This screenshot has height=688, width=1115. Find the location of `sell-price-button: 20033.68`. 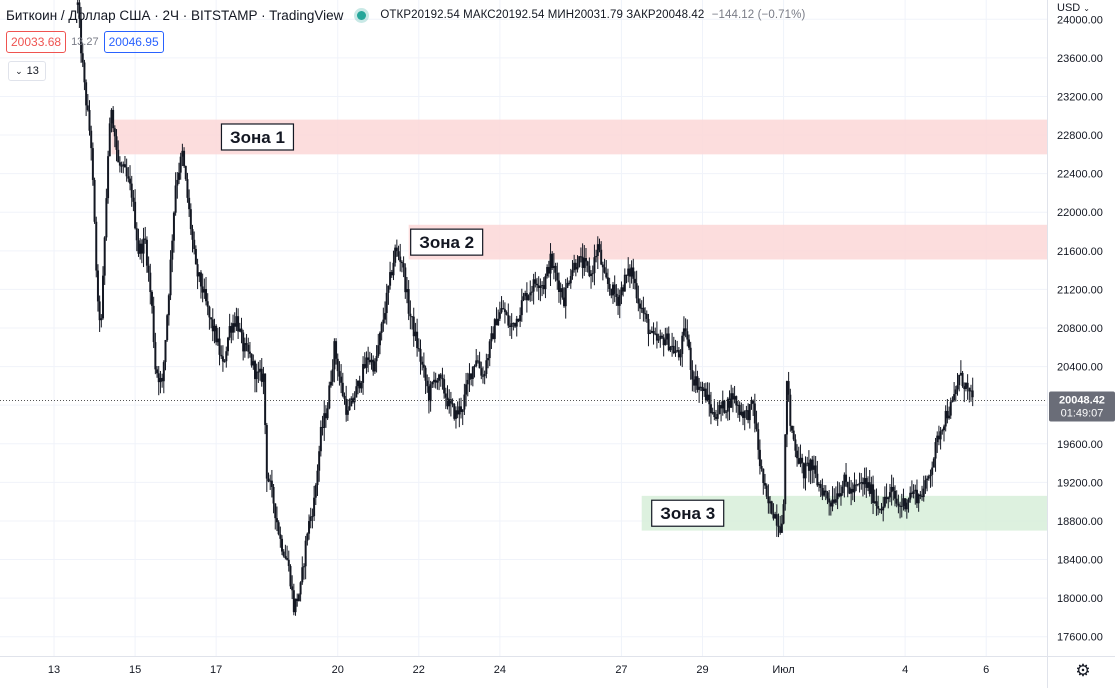

sell-price-button: 20033.68 is located at coordinates (36, 42).